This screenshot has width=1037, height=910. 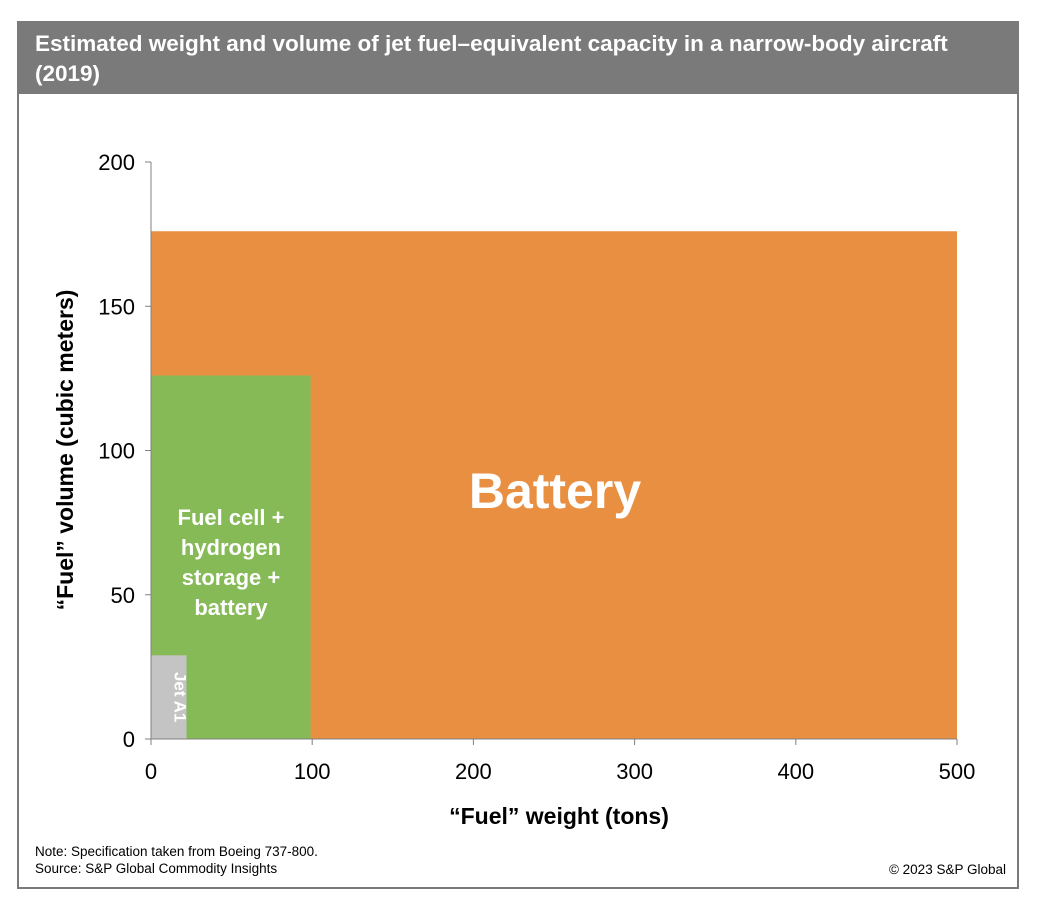 I want to click on y-tick-label: 150, so click(x=116, y=306).